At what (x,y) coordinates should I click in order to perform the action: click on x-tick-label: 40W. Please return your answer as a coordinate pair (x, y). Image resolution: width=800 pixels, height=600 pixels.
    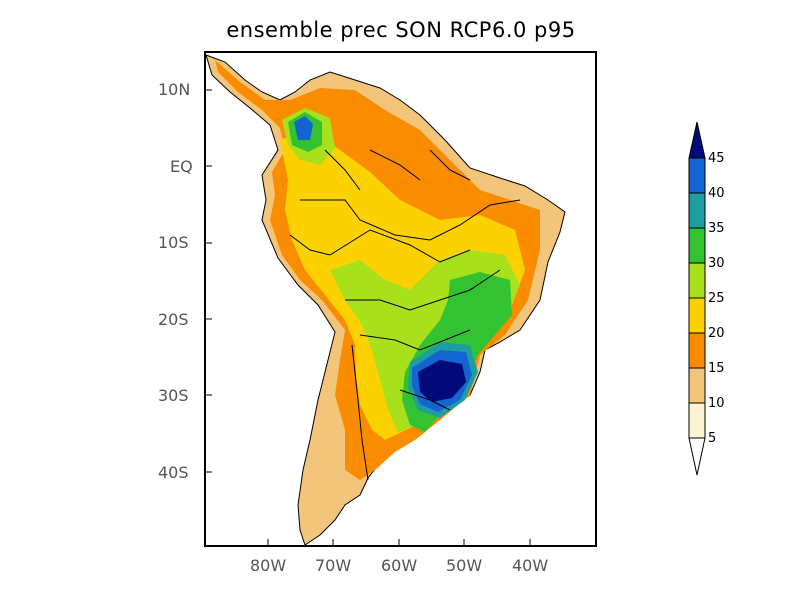
    Looking at the image, I should click on (530, 565).